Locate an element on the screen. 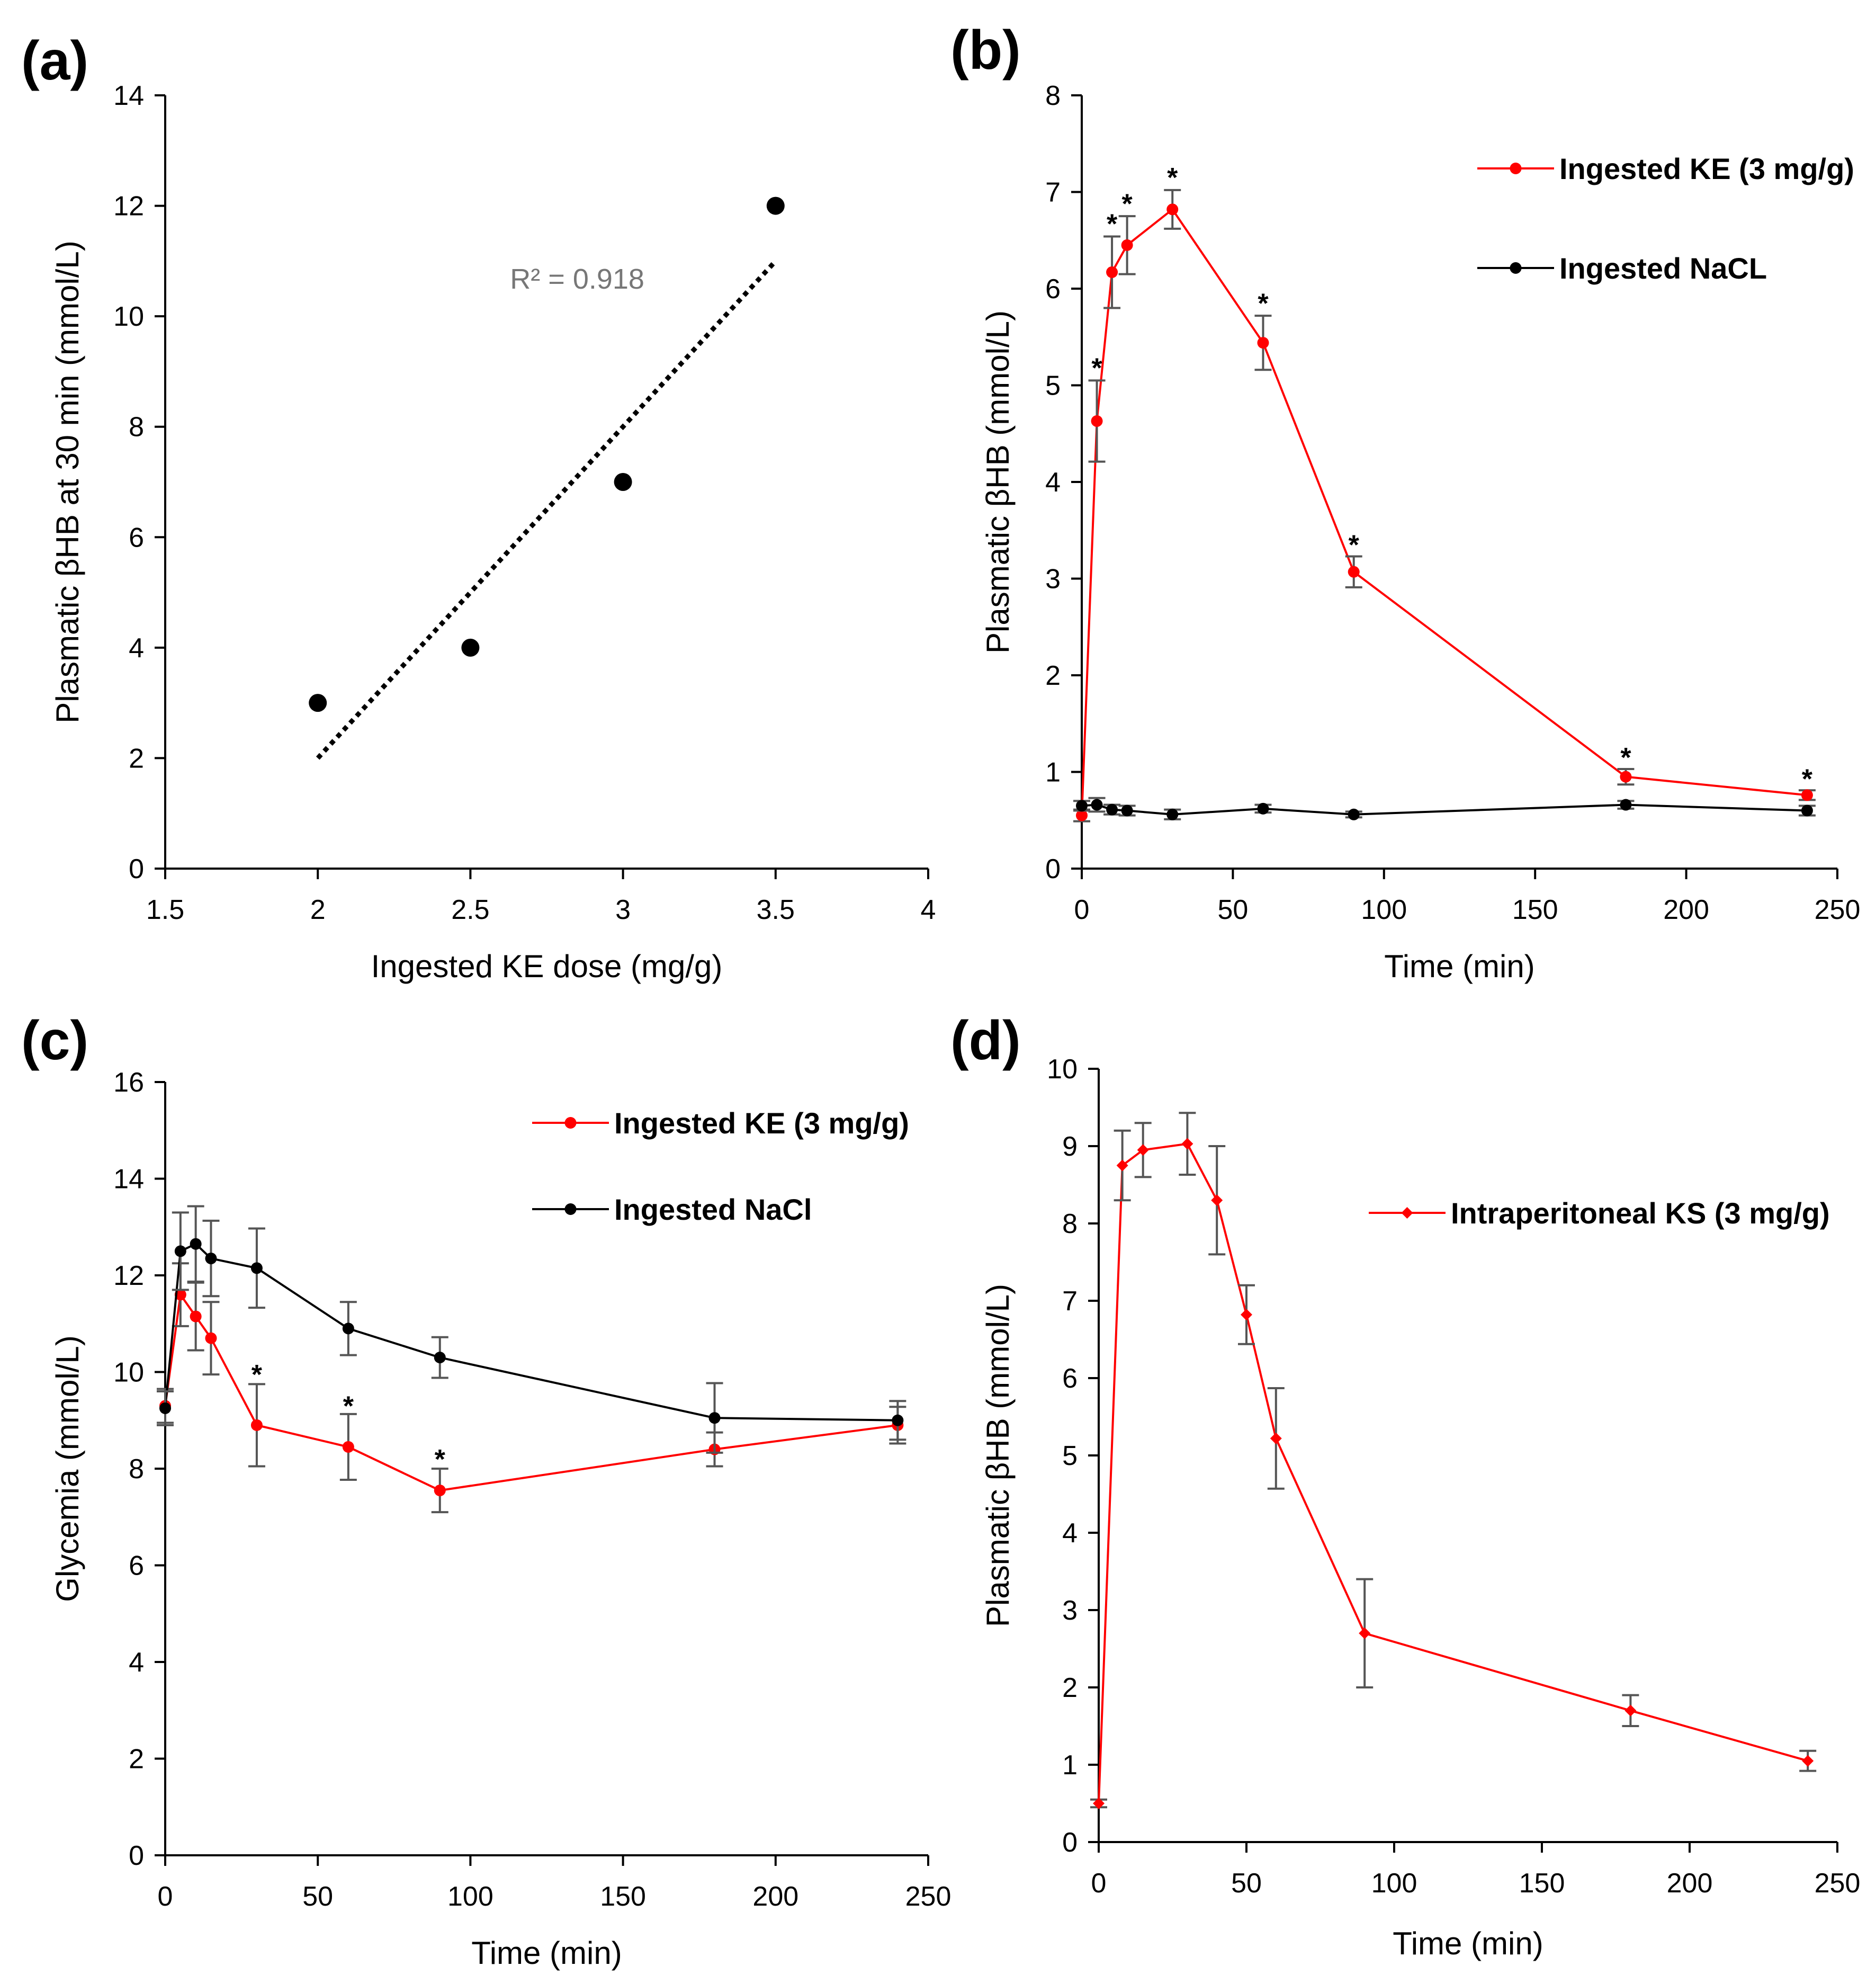 The width and height of the screenshot is (1876, 1984). panel-a-x-tick-label: 1.5 is located at coordinates (165, 910).